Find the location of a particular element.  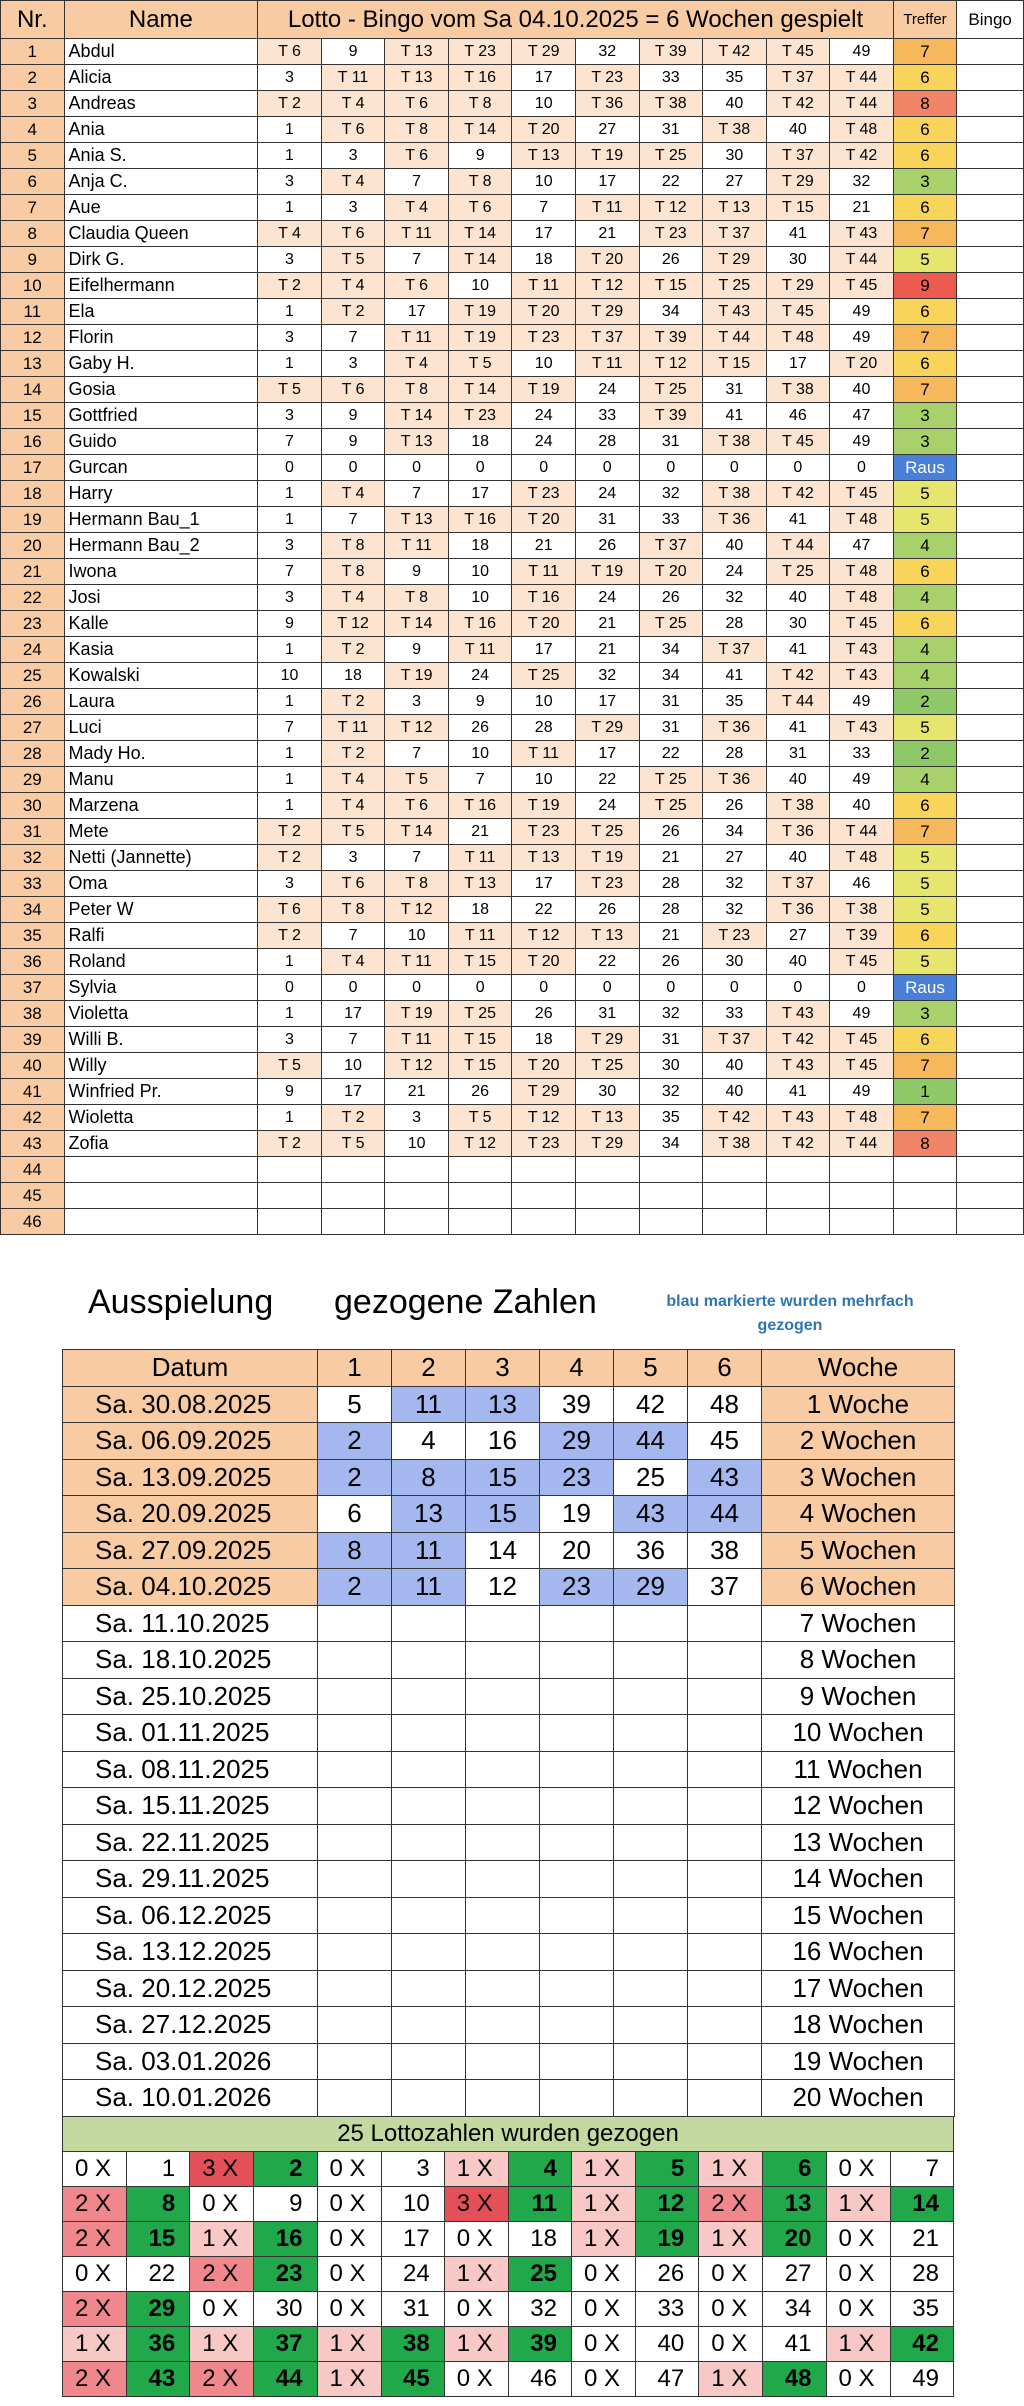

player-pick: 1 is located at coordinates (289, 753).